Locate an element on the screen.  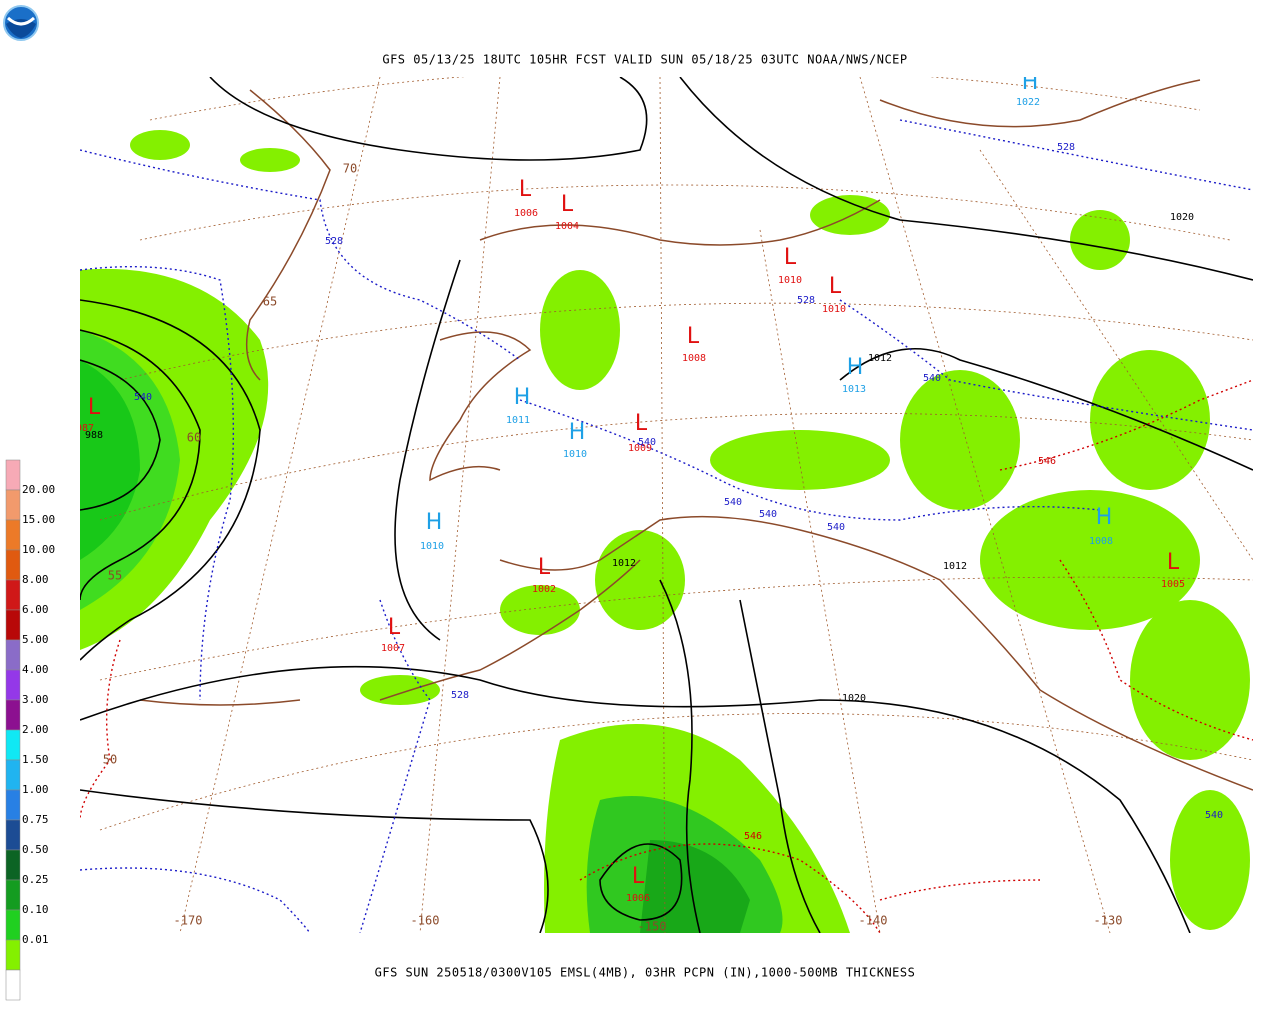
latitude-label: 60 is located at coordinates (194, 438).